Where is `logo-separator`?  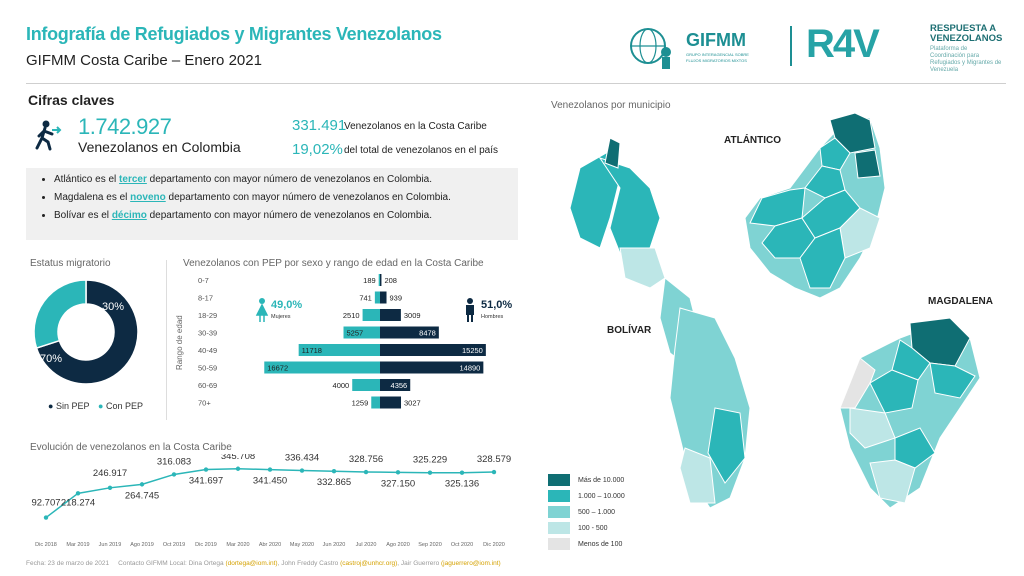
logo-separator is located at coordinates (791, 46).